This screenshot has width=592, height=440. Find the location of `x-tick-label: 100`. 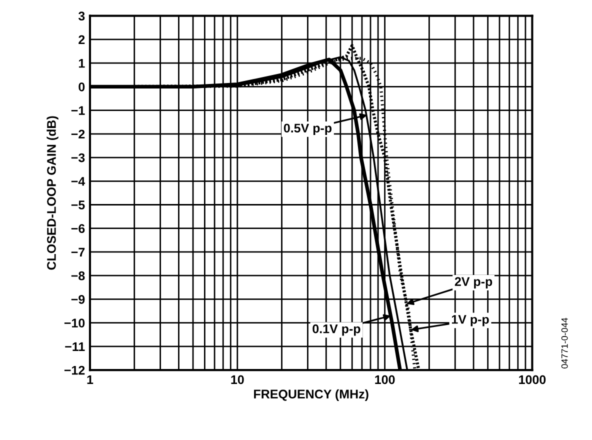

x-tick-label: 100 is located at coordinates (385, 379).